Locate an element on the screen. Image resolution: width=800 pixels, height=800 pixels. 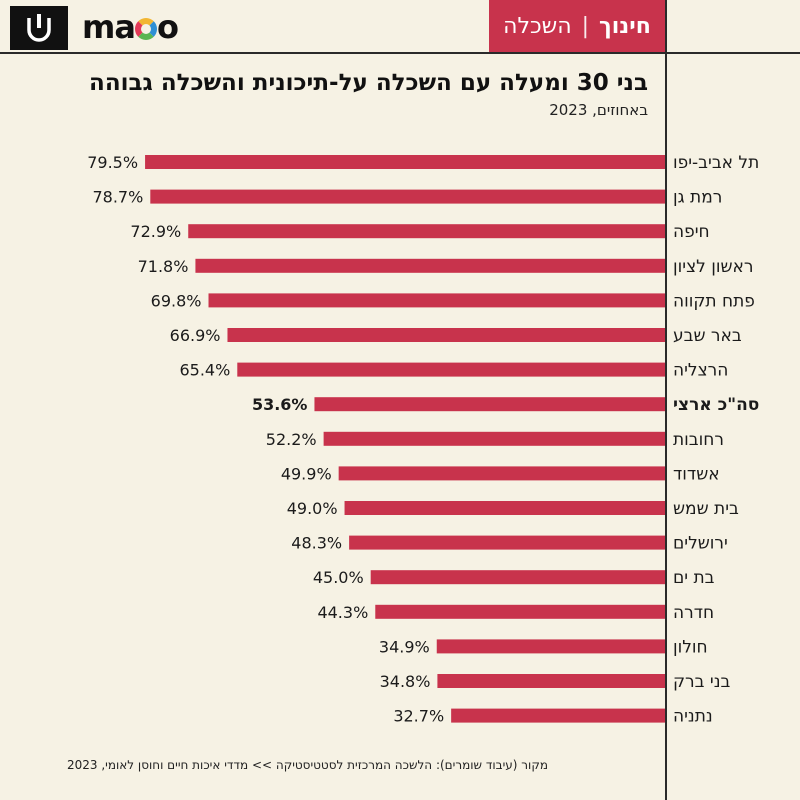
mako-logo-icon: ma o is located at coordinates (130, 27).